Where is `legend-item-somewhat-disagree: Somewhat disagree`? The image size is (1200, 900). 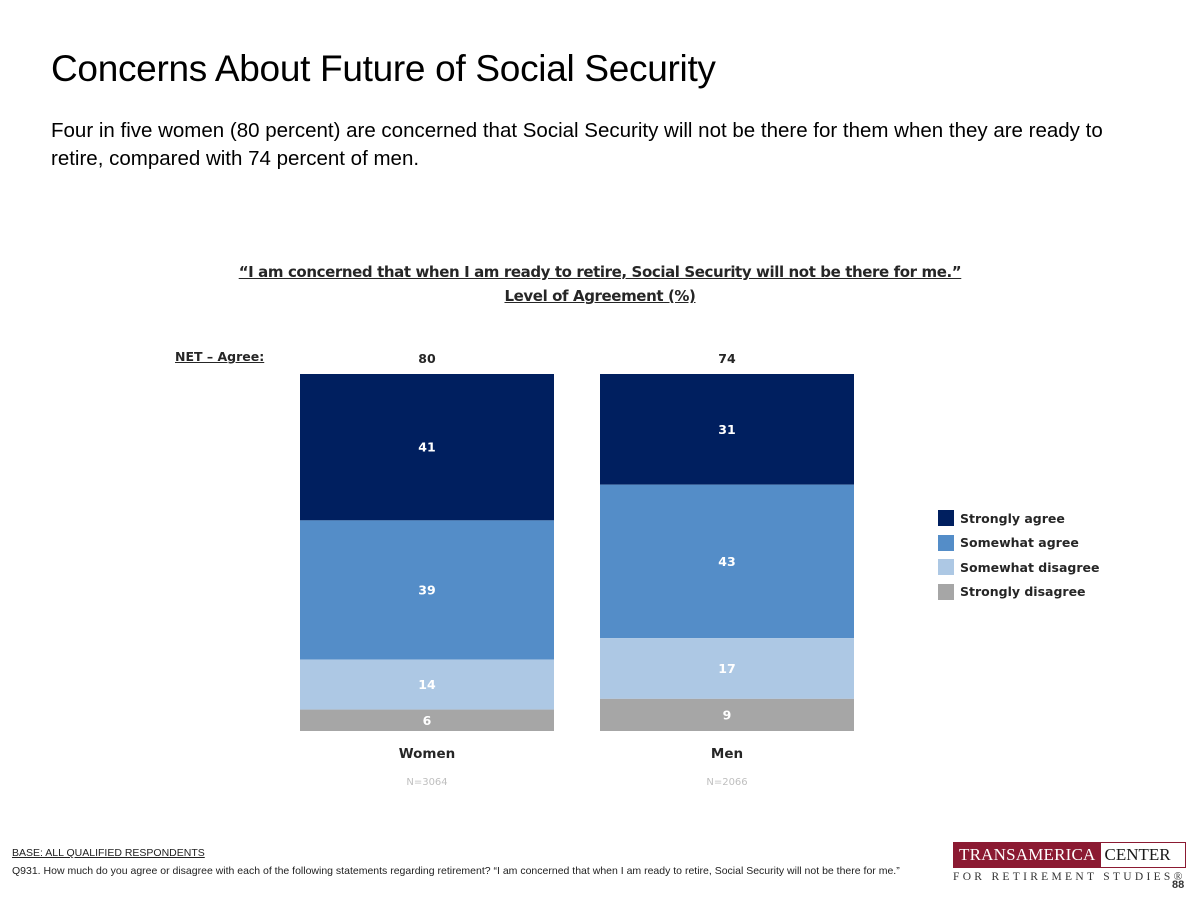
legend-item-somewhat-disagree: Somewhat disagree is located at coordinates (1018, 567).